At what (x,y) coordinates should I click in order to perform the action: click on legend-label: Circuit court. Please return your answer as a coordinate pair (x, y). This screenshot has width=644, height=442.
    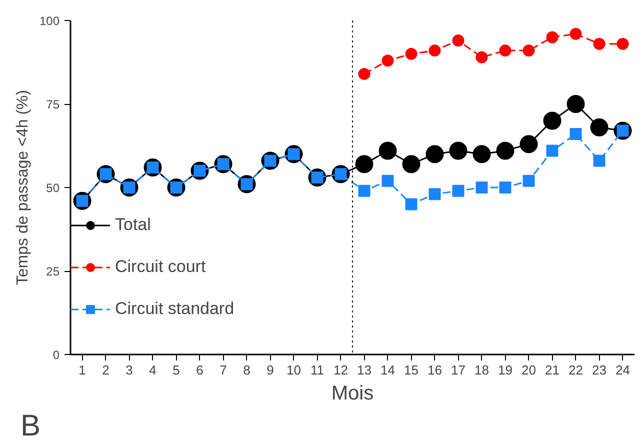
    Looking at the image, I should click on (160, 267).